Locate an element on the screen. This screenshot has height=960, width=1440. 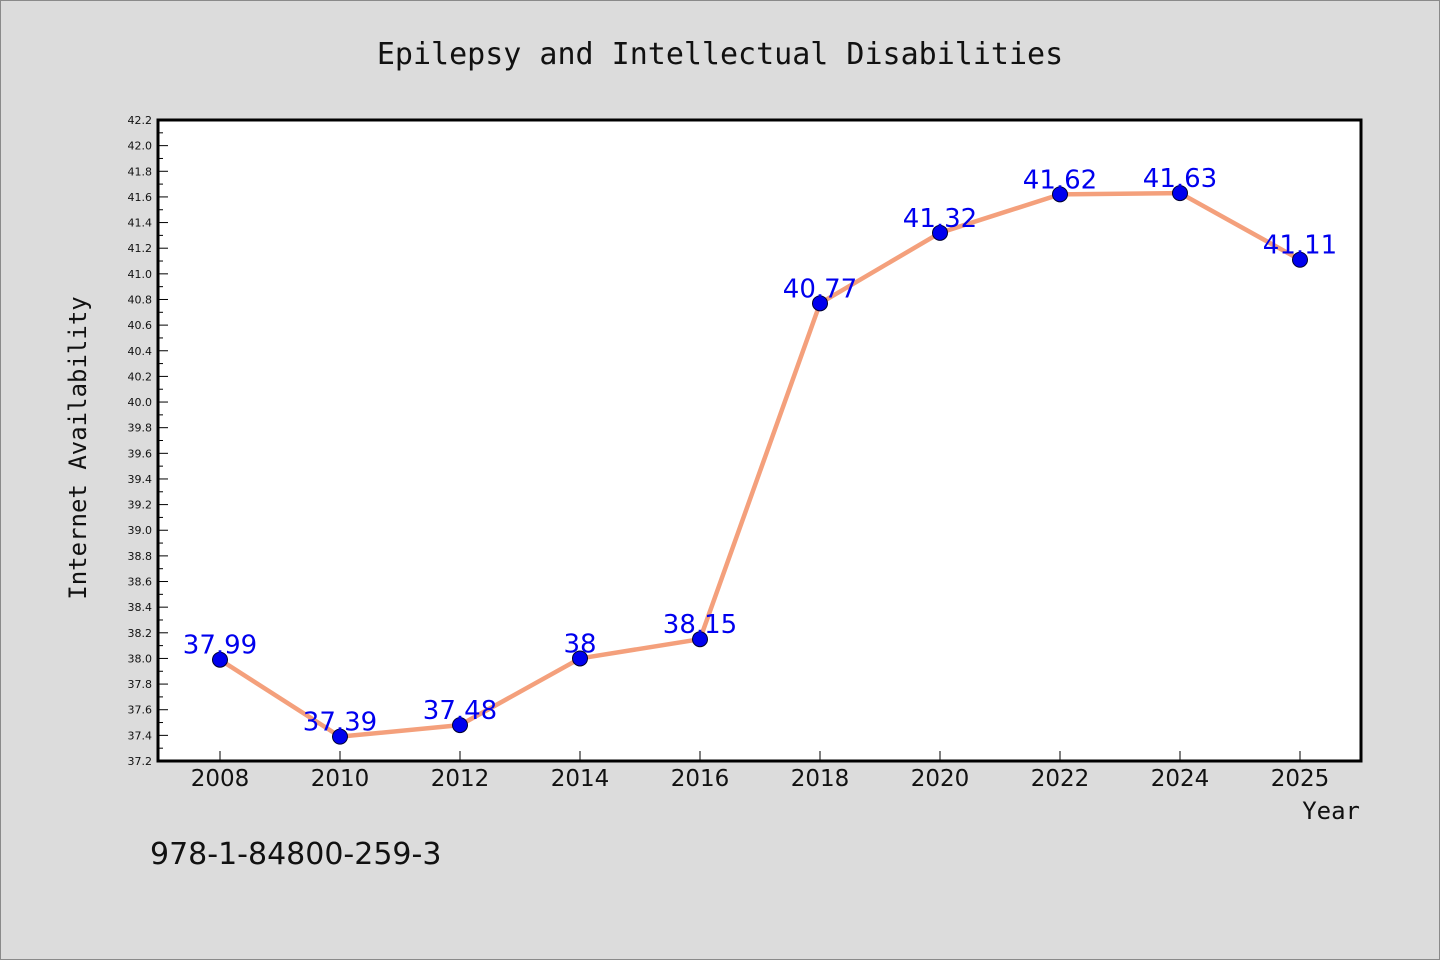
data-label: 38 is located at coordinates (579, 644).